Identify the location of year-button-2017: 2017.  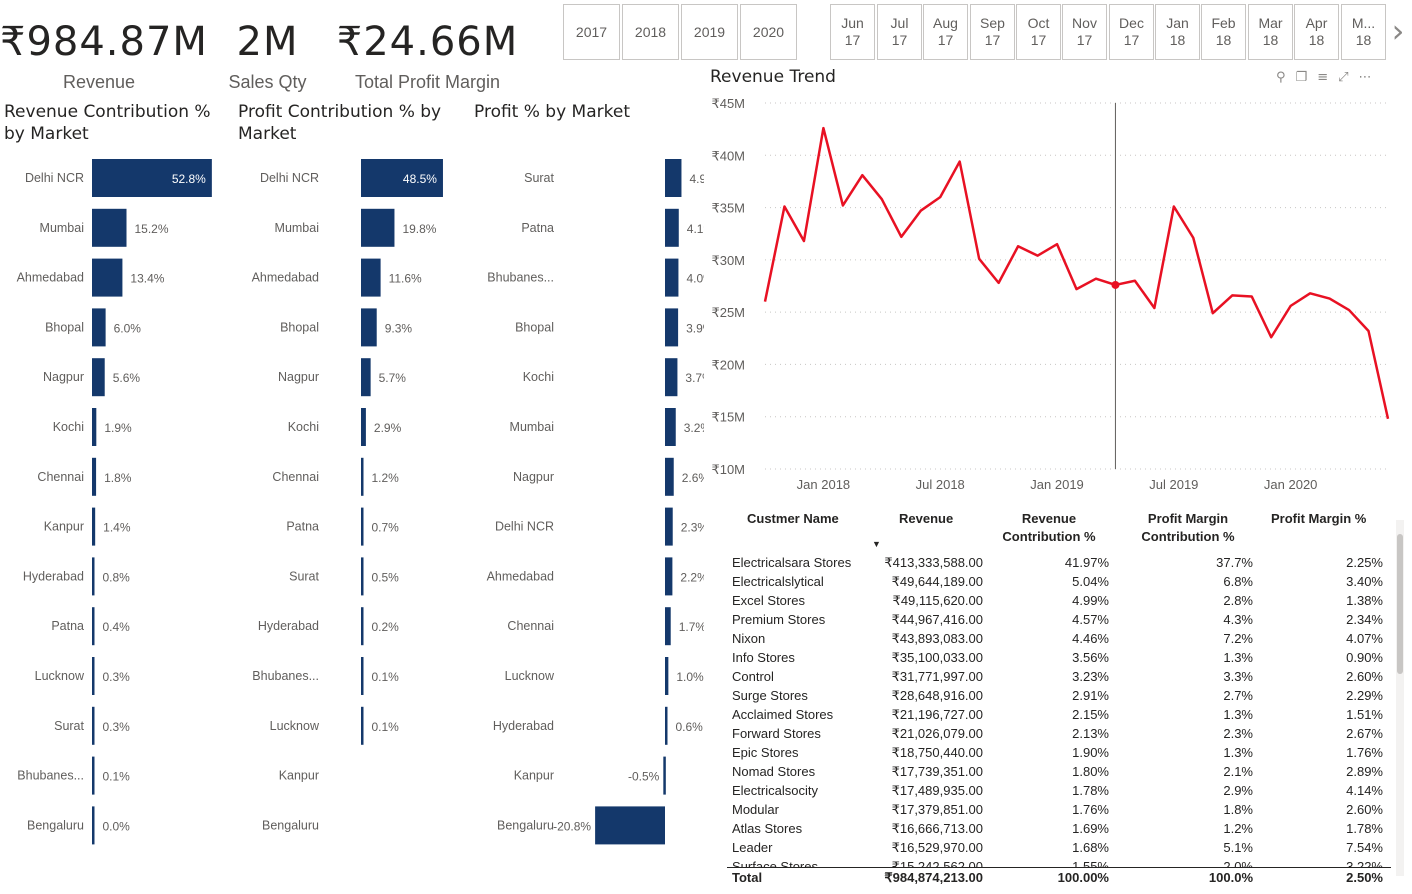
(591, 32).